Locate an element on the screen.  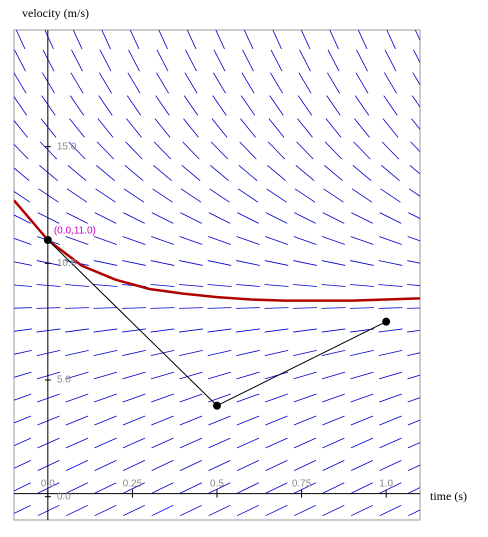
x-axis-label: time (s) is located at coordinates (448, 496).